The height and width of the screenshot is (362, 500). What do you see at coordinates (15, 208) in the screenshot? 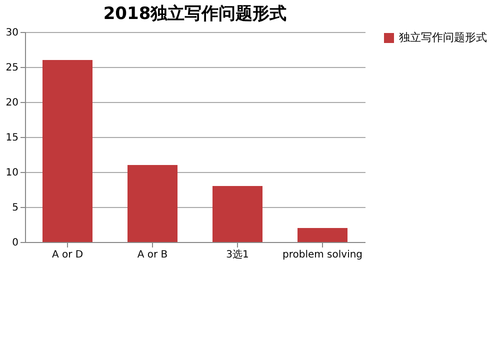
I see `y-tick-label: 5` at bounding box center [15, 208].